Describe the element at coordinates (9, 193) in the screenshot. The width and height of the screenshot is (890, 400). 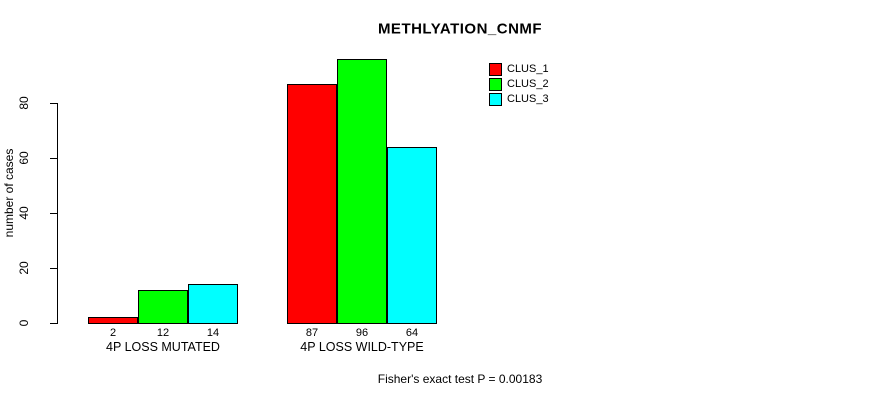
I see `y-axis-title: number of cases` at that location.